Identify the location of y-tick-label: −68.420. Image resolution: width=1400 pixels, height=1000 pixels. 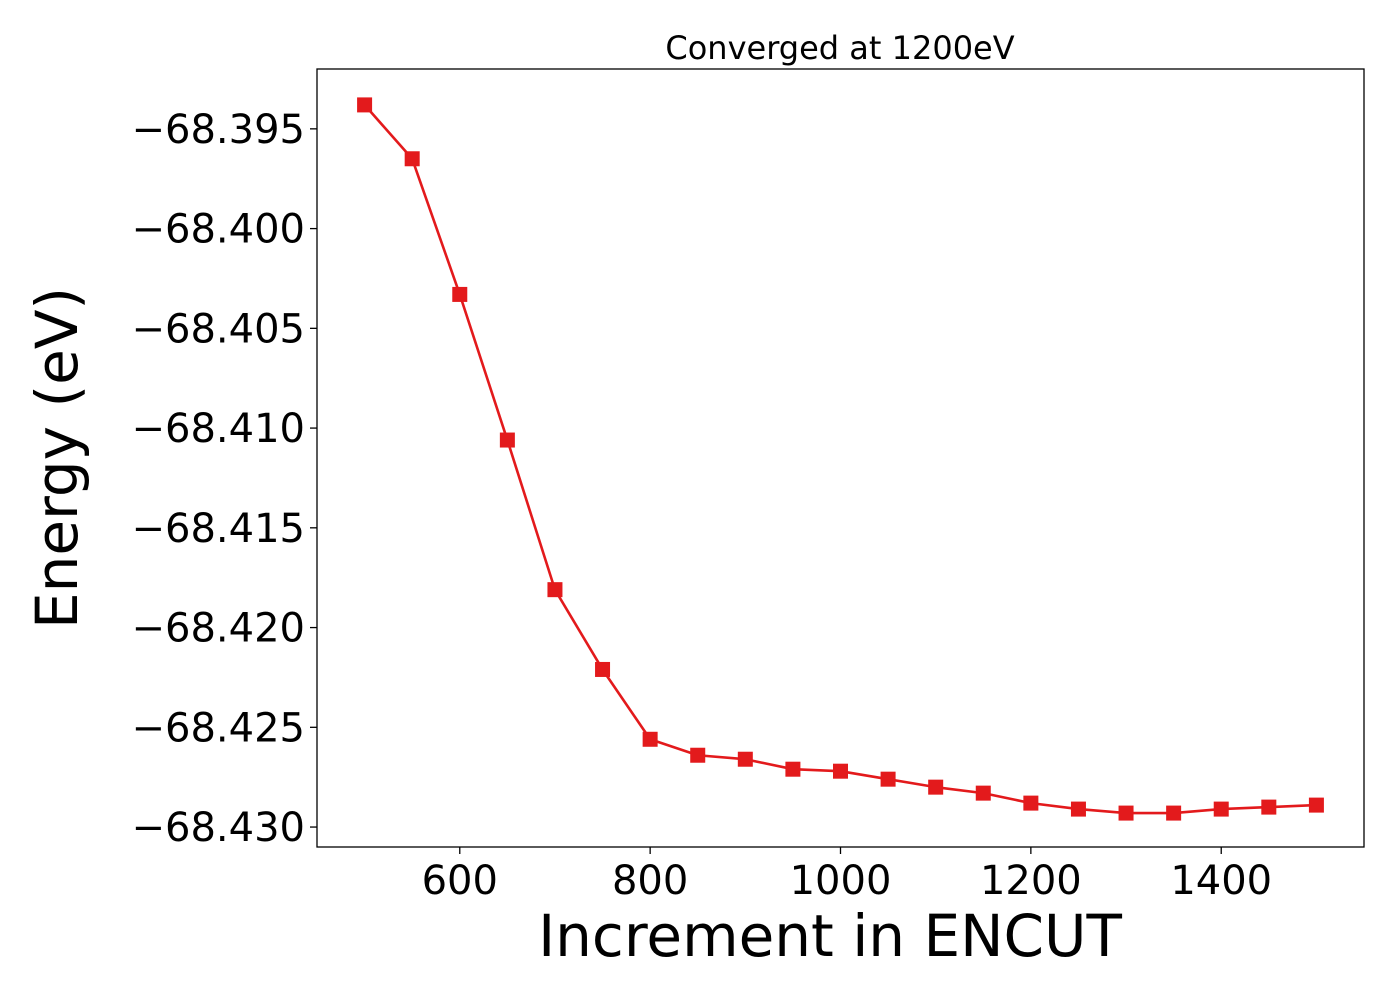
(218, 629).